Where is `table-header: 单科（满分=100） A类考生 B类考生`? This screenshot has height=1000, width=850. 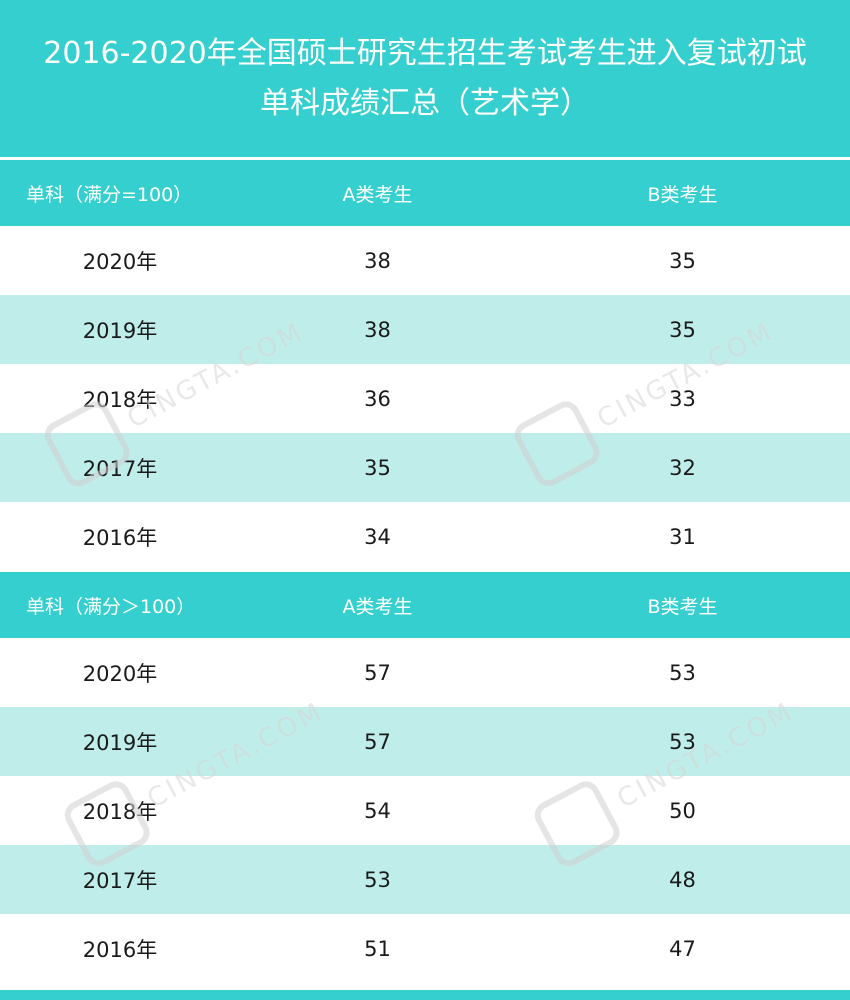
table-header: 单科（满分=100） A类考生 B类考生 is located at coordinates (425, 193).